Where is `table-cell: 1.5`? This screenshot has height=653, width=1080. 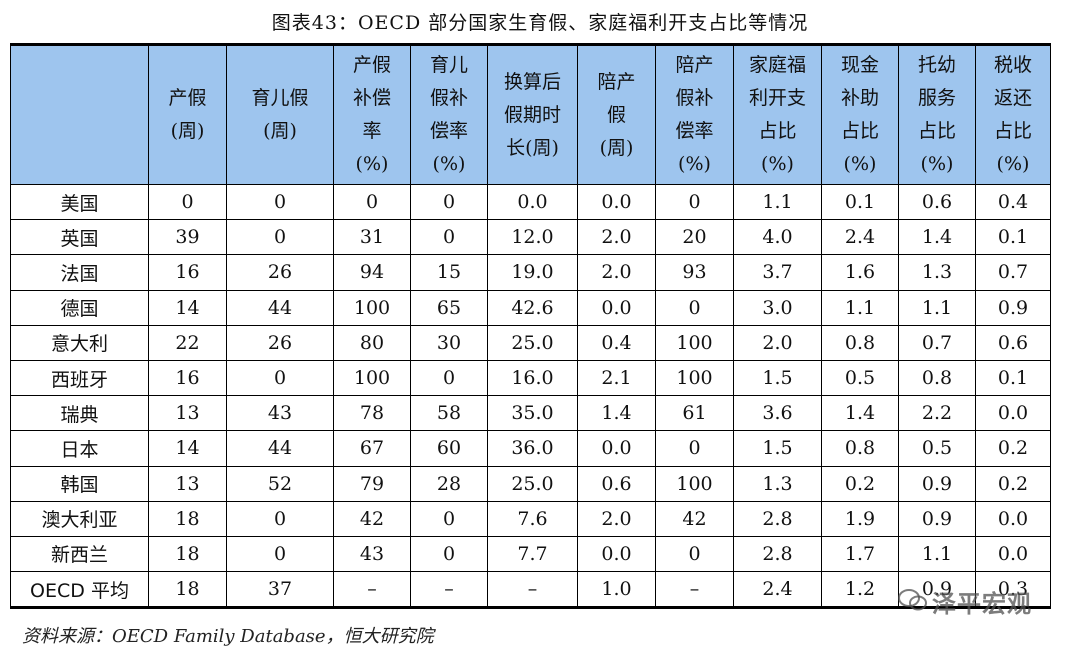 table-cell: 1.5 is located at coordinates (777, 448).